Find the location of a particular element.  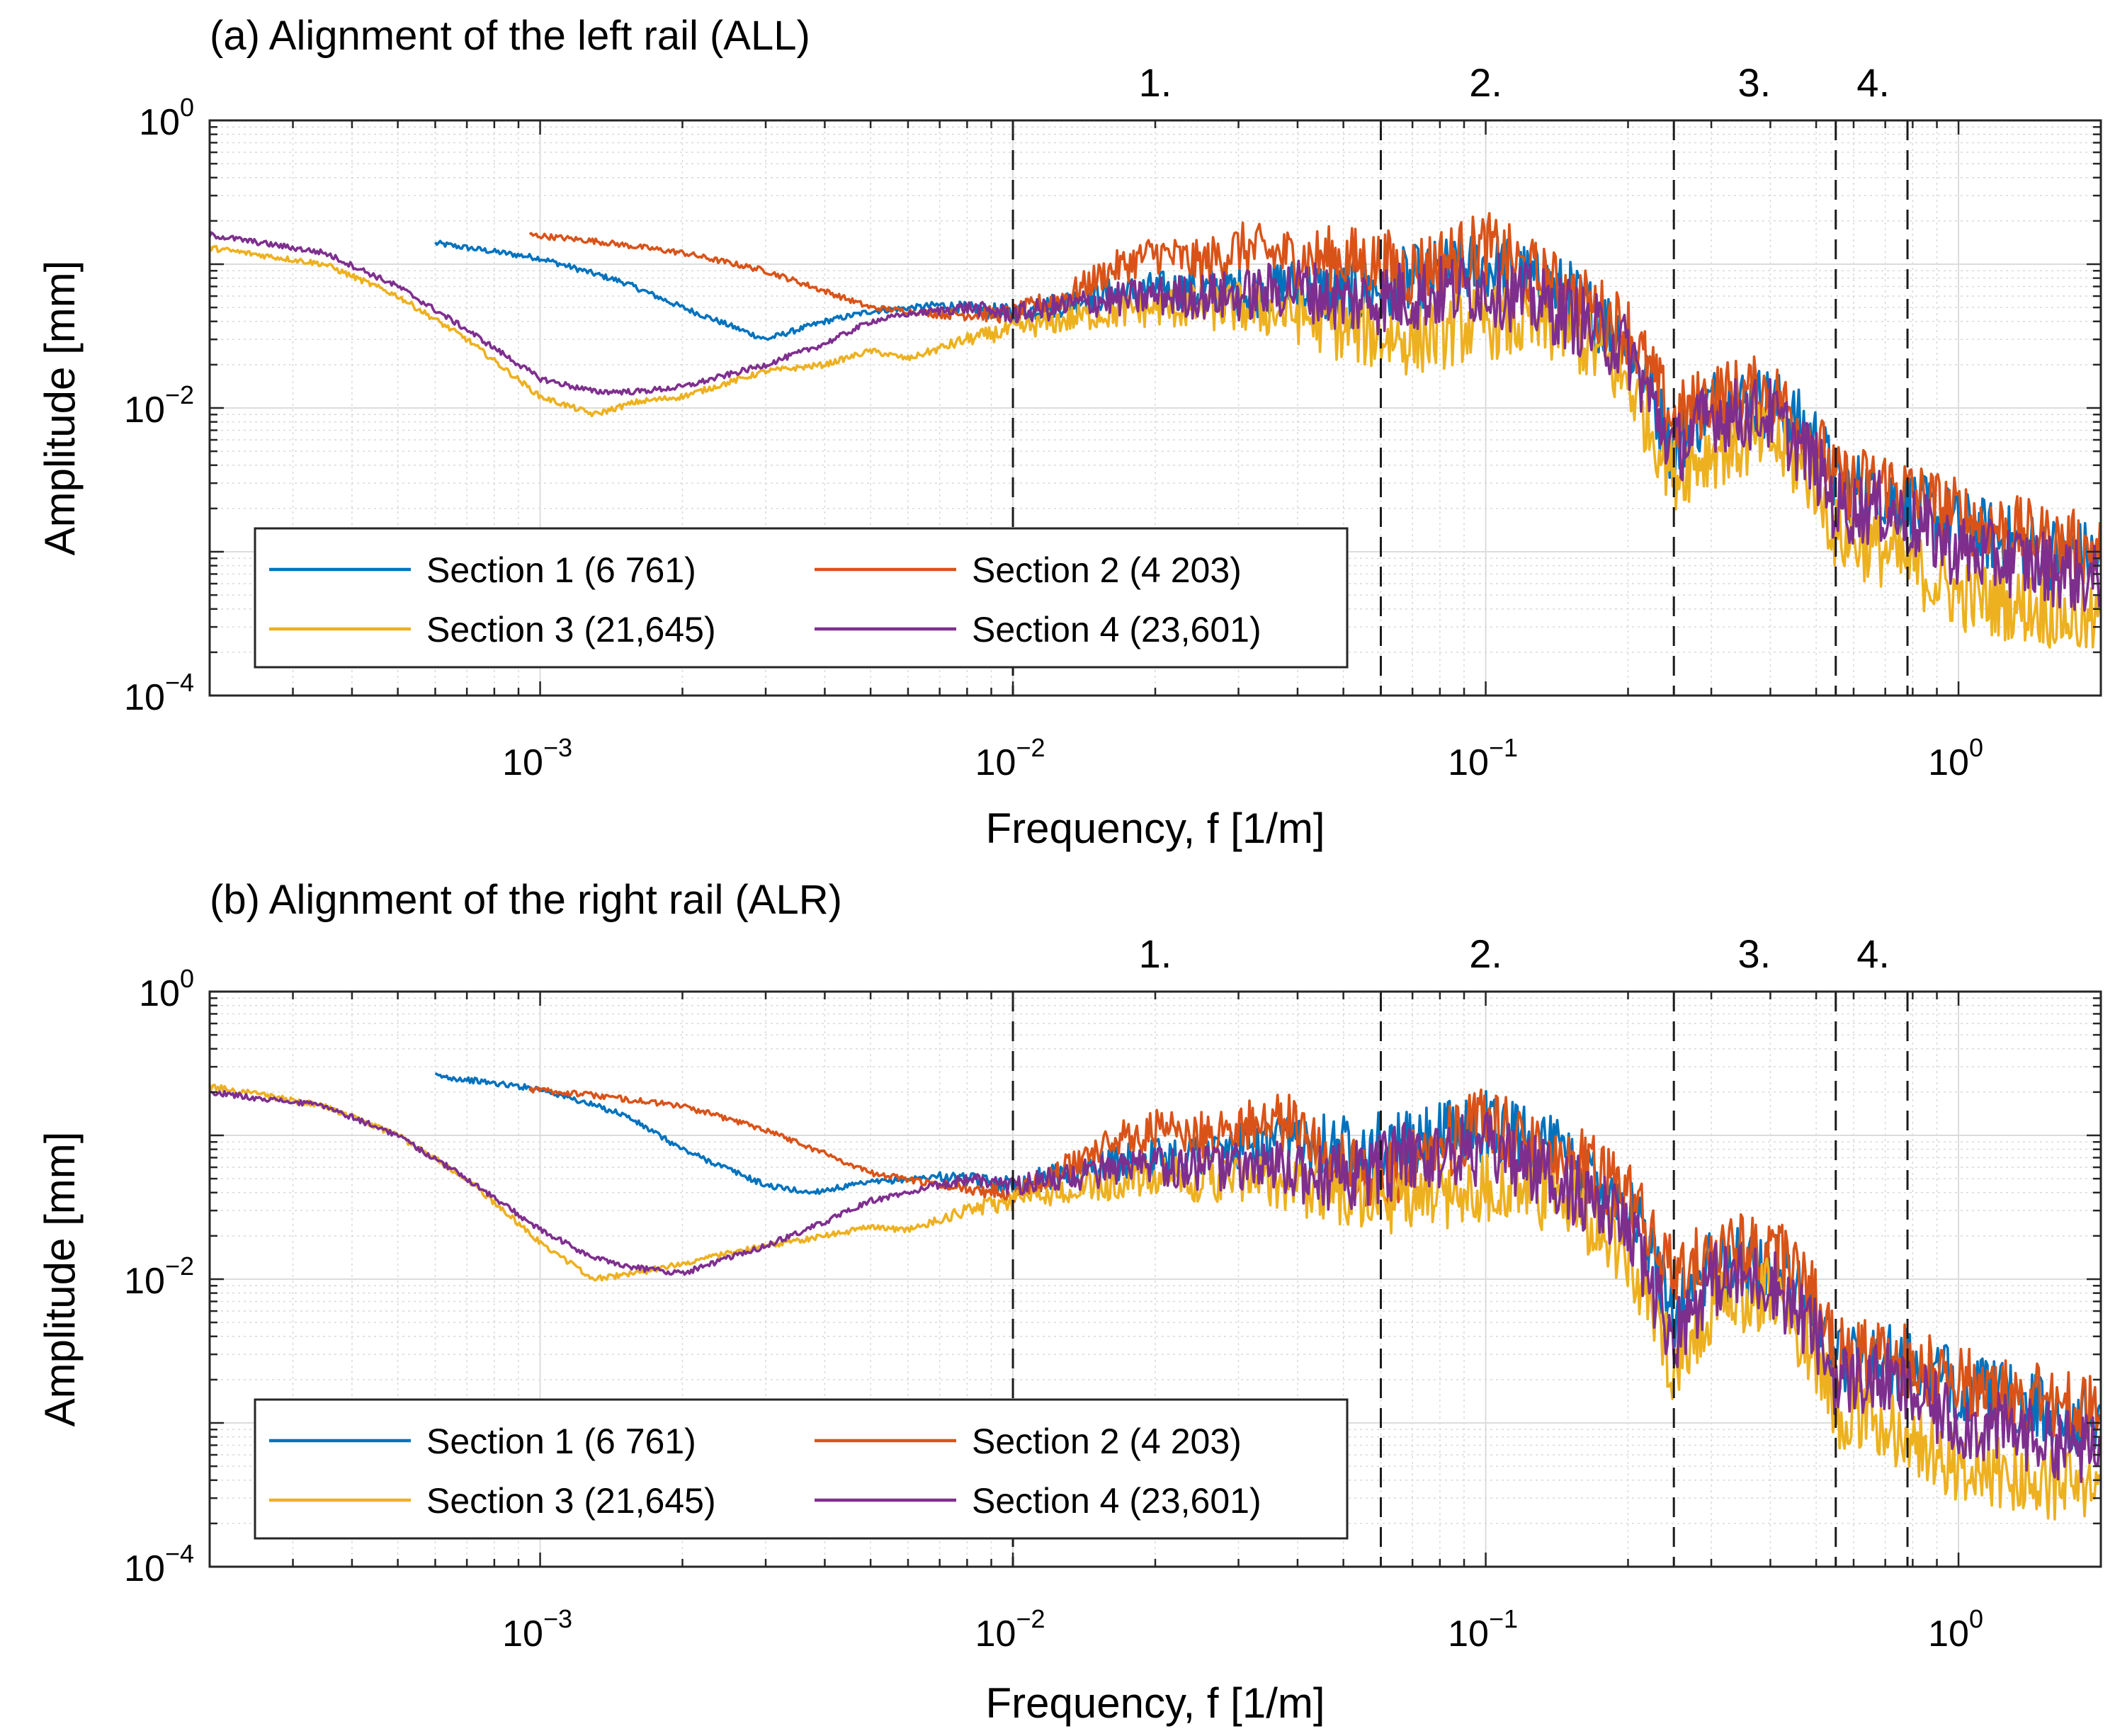

legend-box-top is located at coordinates (801, 598).